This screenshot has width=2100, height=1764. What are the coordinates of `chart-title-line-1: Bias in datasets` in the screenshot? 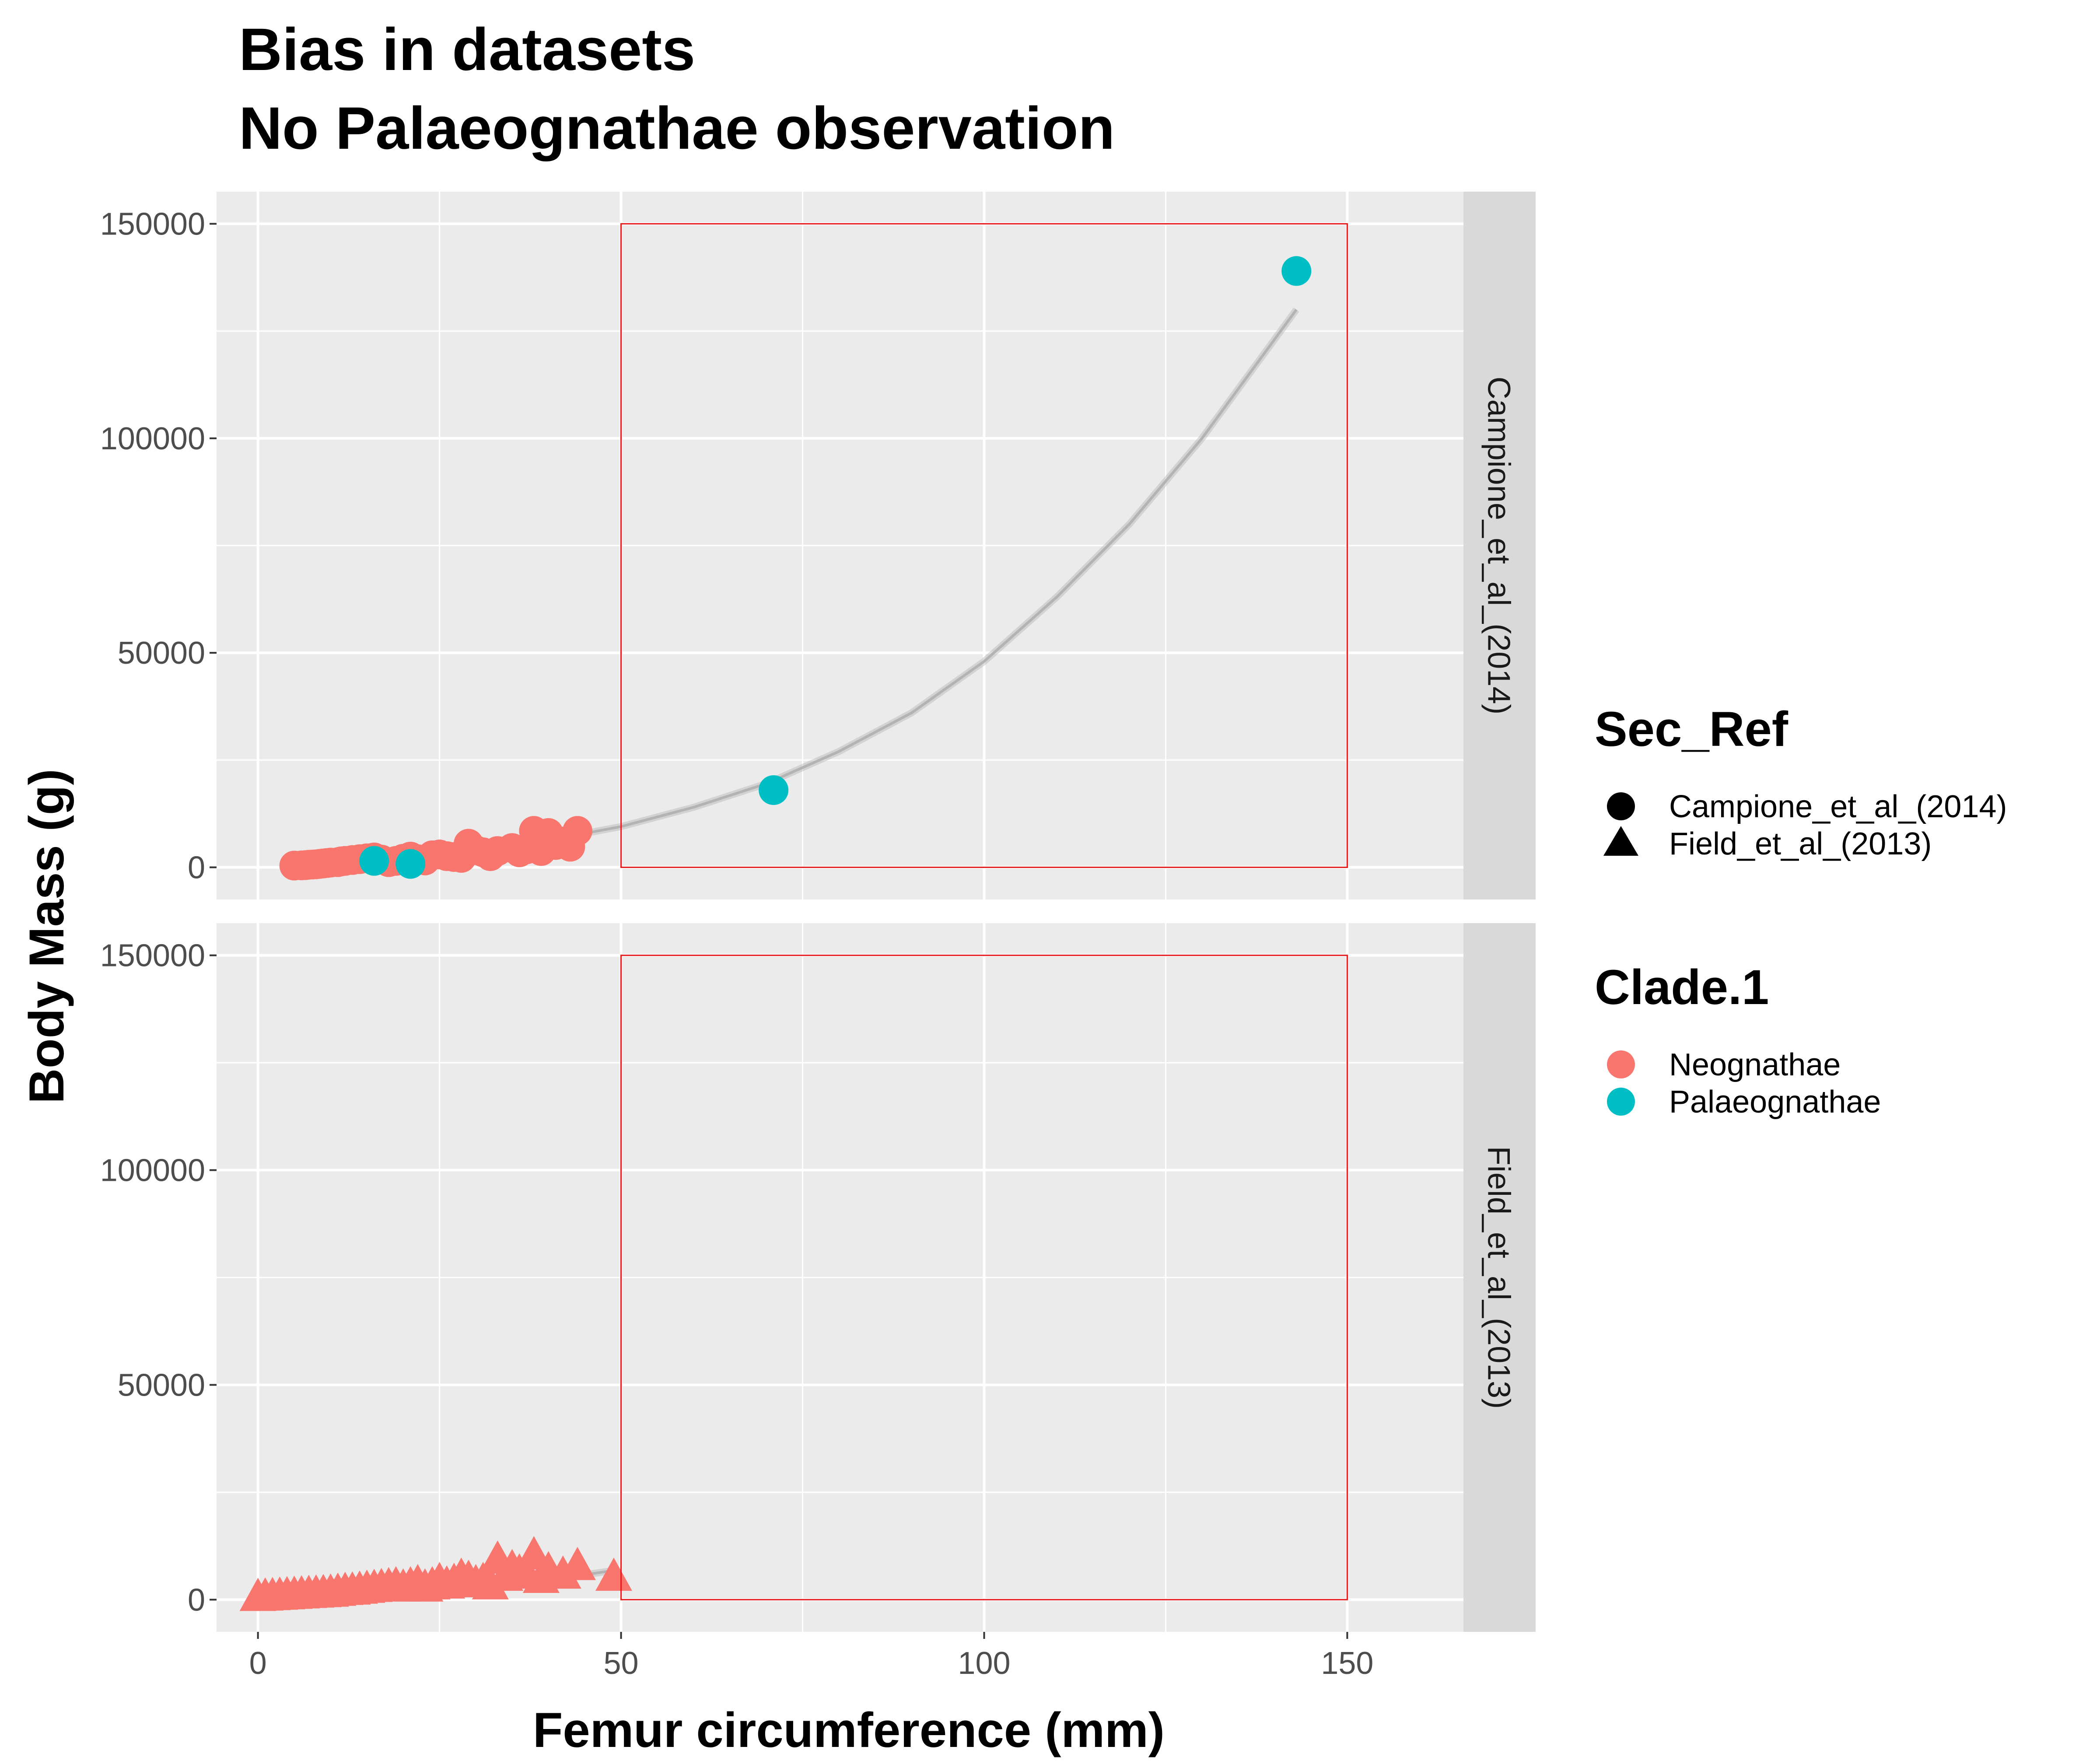 It's located at (467, 49).